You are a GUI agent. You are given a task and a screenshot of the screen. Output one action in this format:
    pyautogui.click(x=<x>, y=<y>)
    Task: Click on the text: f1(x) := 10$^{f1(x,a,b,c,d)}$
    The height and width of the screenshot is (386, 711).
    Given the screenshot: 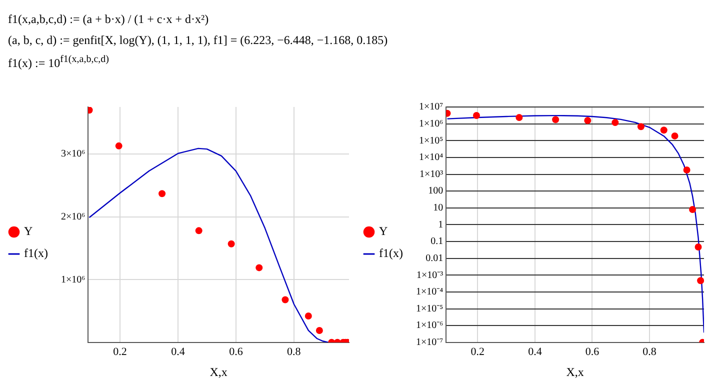 What is the action you would take?
    pyautogui.click(x=59, y=62)
    